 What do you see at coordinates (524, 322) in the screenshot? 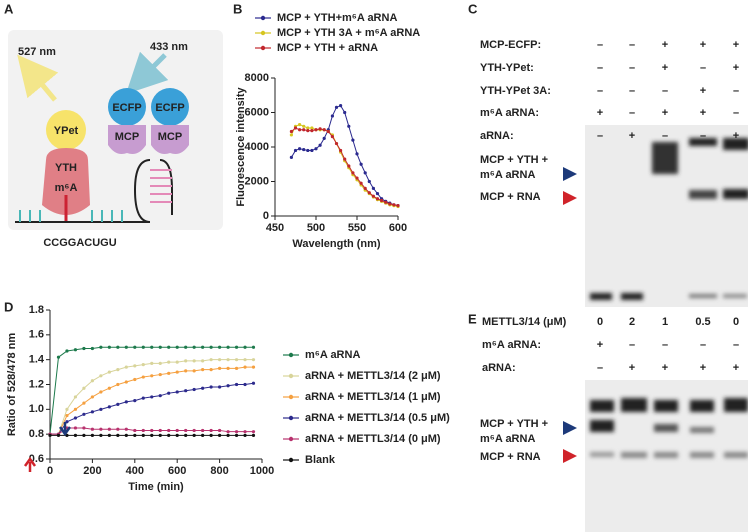
I see `row-label: METTL3/14 (μM)` at bounding box center [524, 322].